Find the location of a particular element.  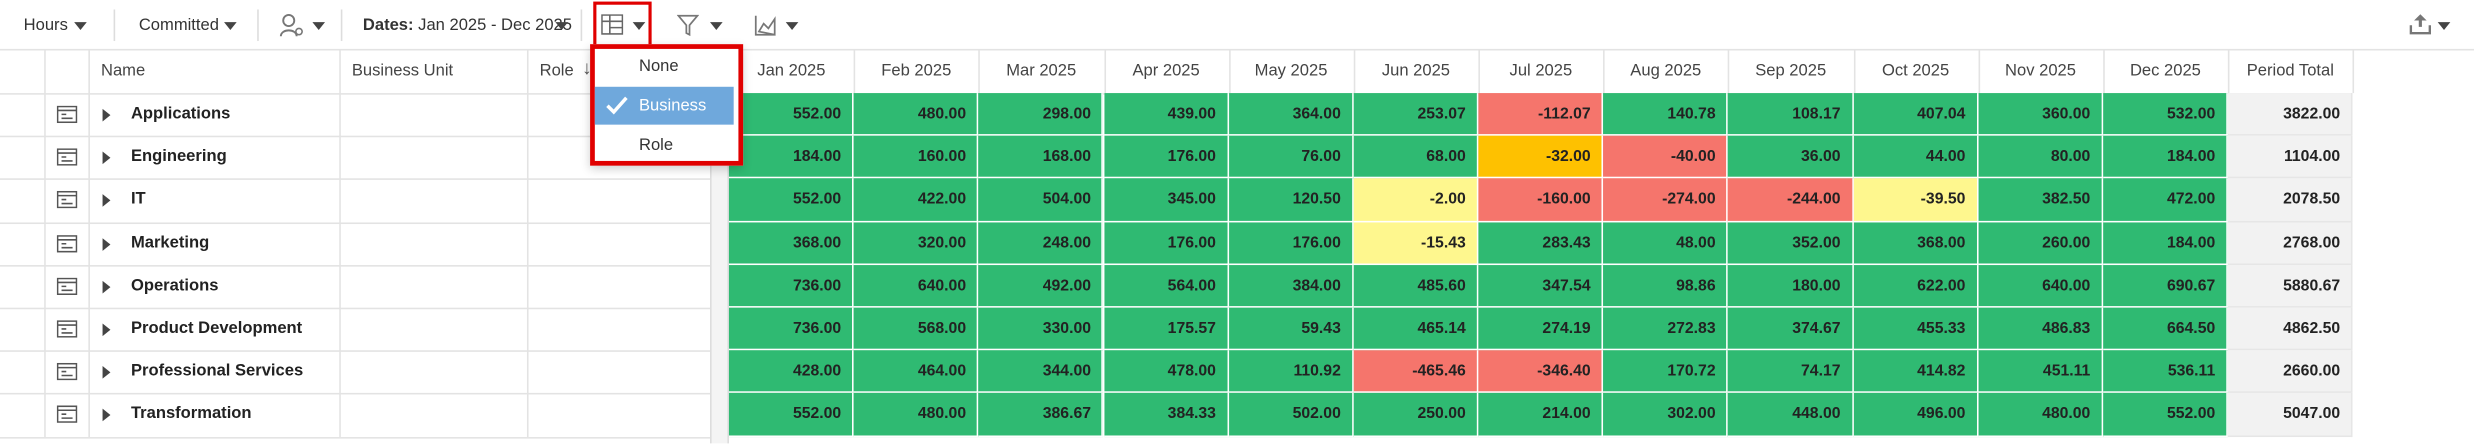

value-cell: 184.00 is located at coordinates (791, 157).